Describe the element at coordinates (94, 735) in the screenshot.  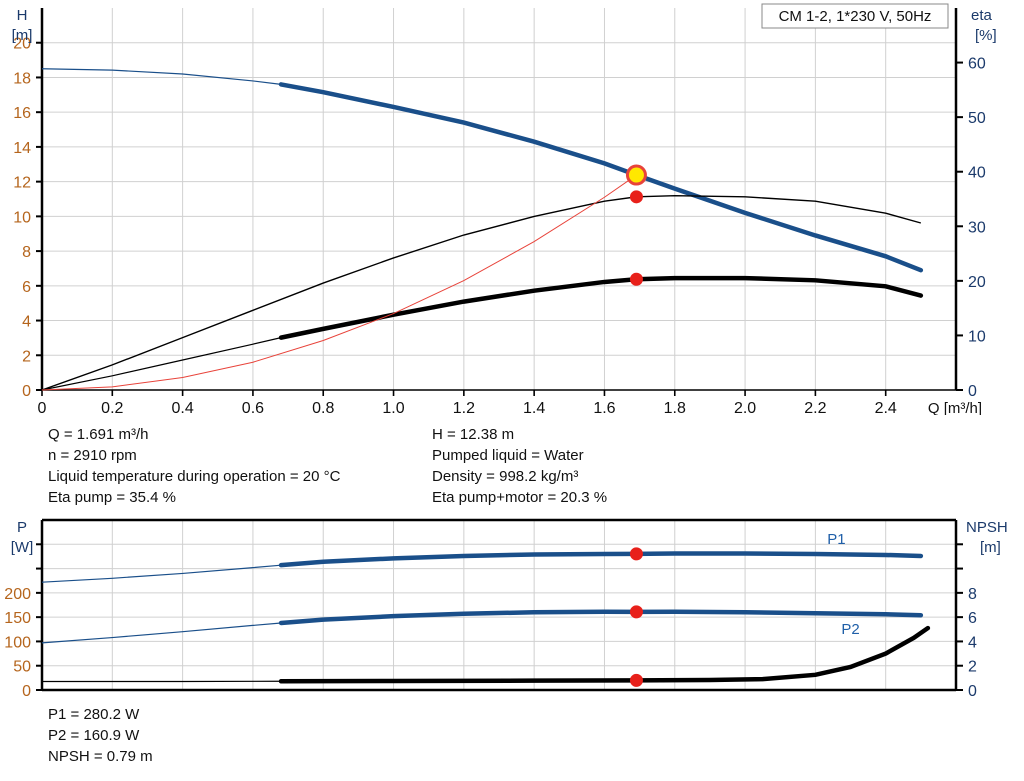
I see `info-bottom-line-1: P2 = 160.9 W` at that location.